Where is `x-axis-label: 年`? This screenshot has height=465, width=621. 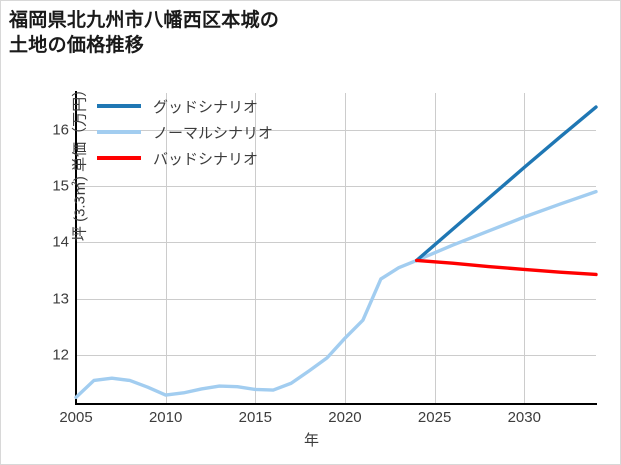 x-axis-label: 年 is located at coordinates (311, 440).